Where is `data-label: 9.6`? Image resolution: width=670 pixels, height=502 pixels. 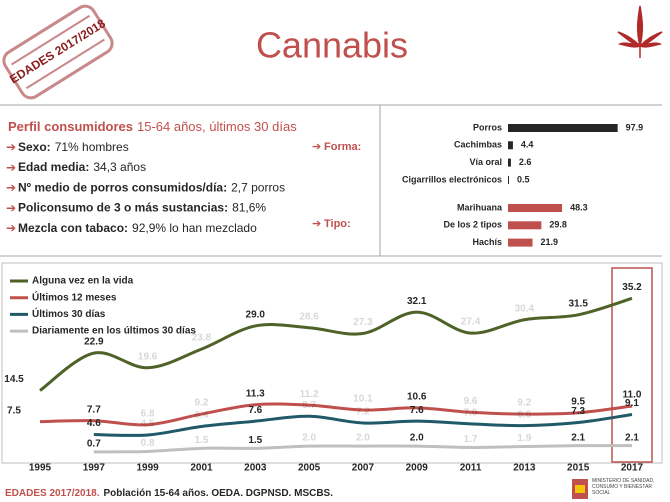 data-label: 9.6 is located at coordinates (471, 401).